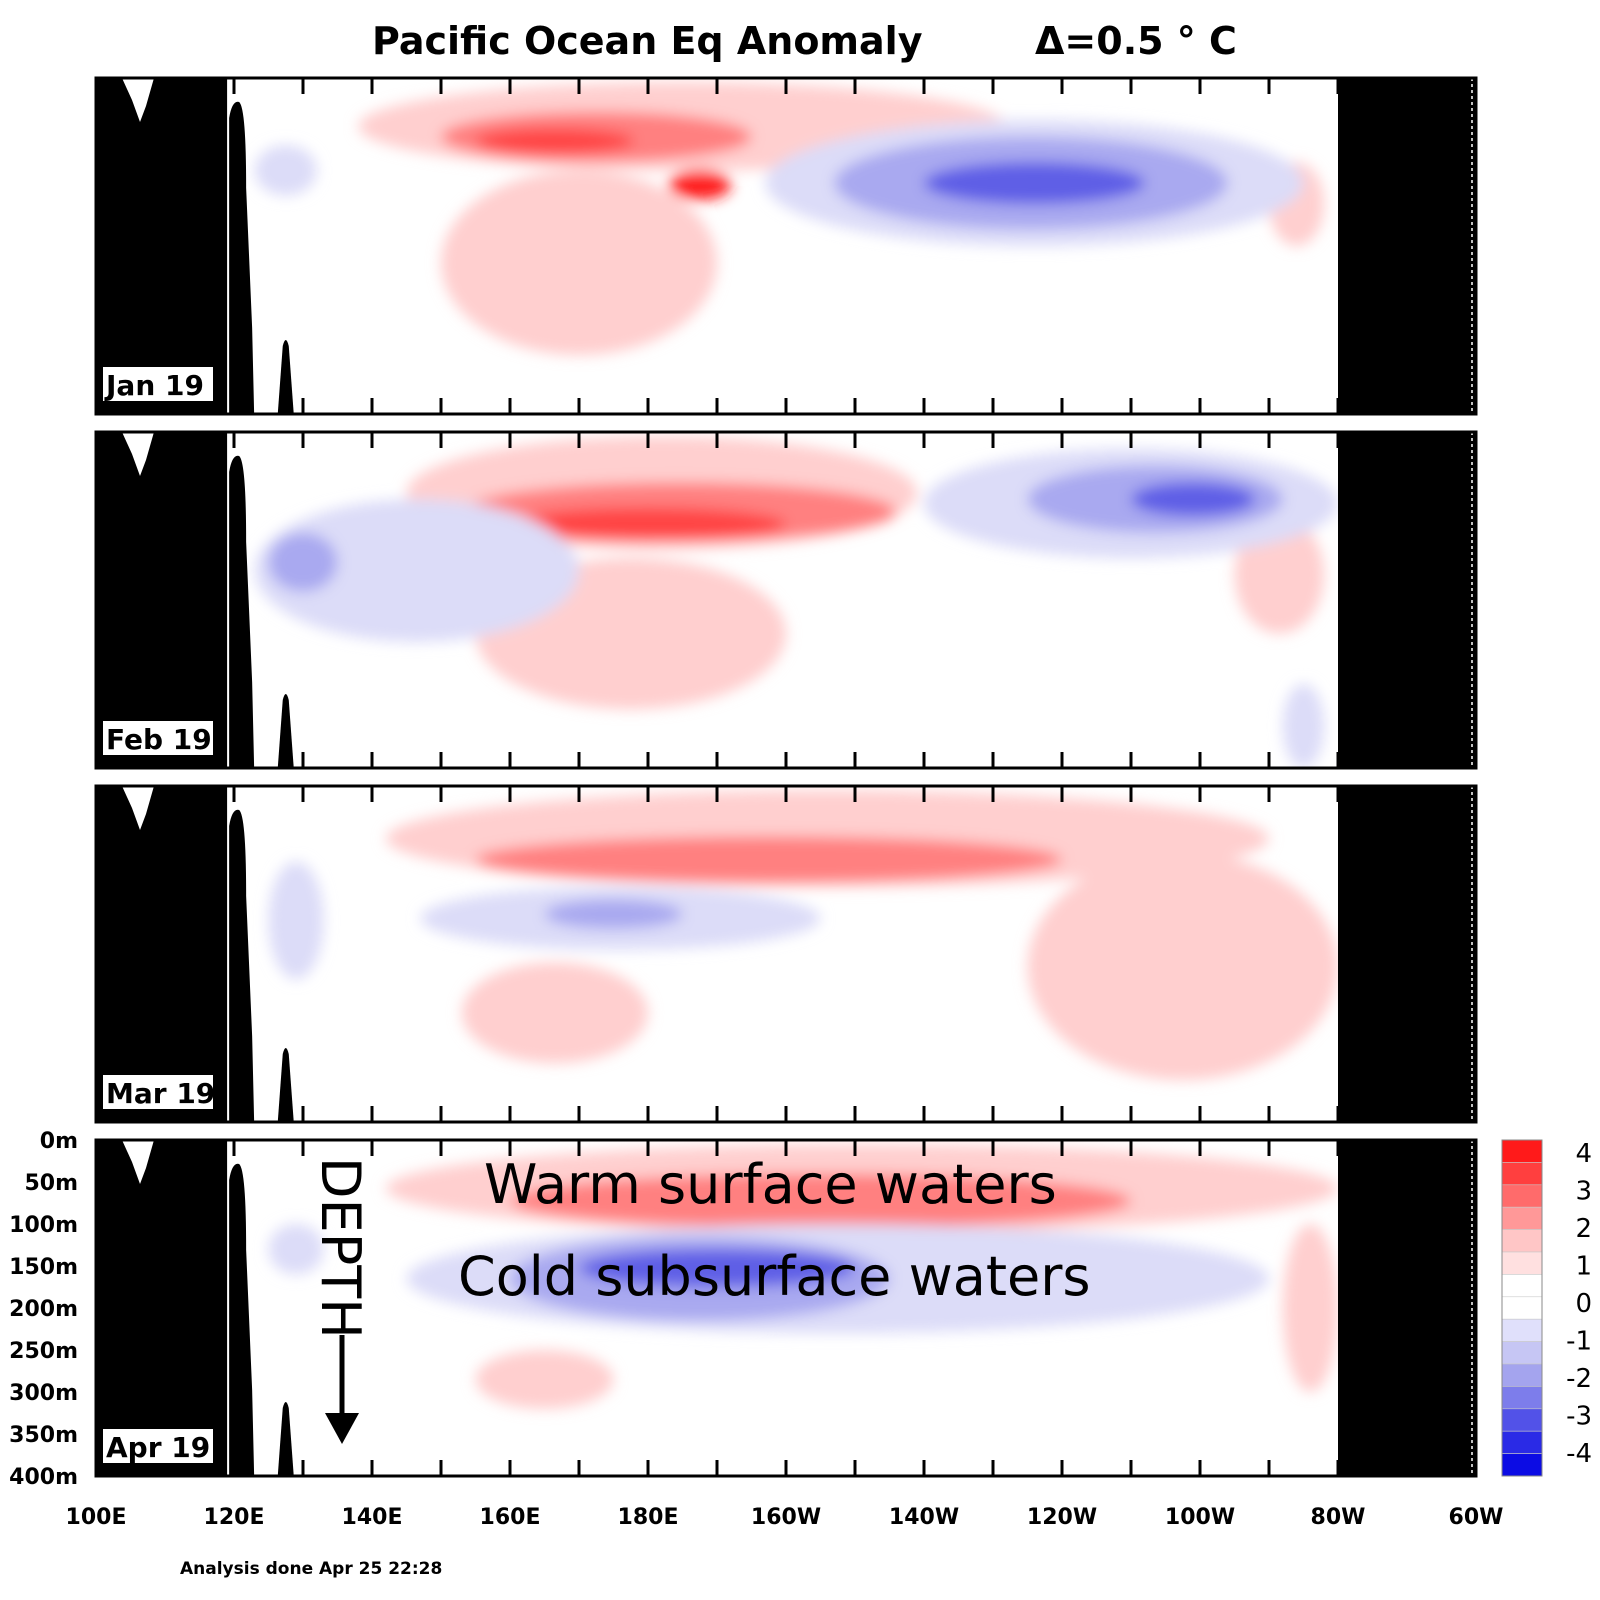 This screenshot has width=1600, height=1600. Describe the element at coordinates (1579, 1417) in the screenshot. I see `colorbar-label: -3` at that location.